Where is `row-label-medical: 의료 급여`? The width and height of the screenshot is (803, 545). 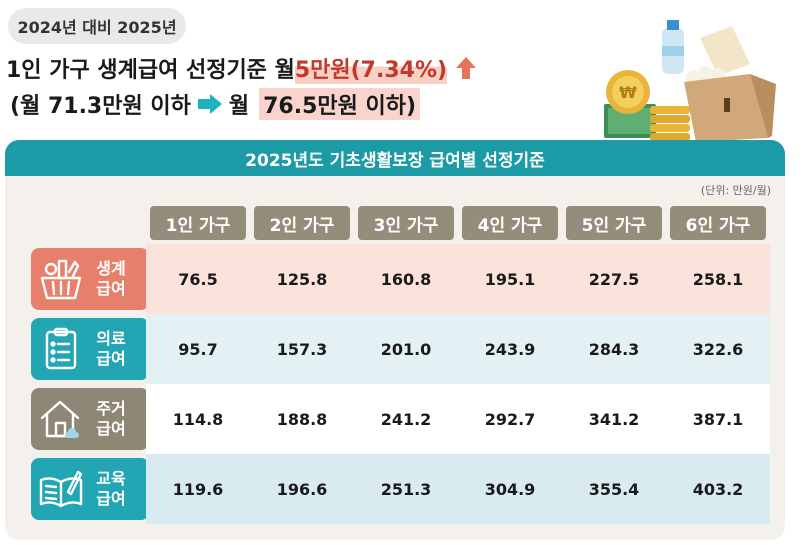
row-label-medical: 의료 급여 is located at coordinates (90, 349).